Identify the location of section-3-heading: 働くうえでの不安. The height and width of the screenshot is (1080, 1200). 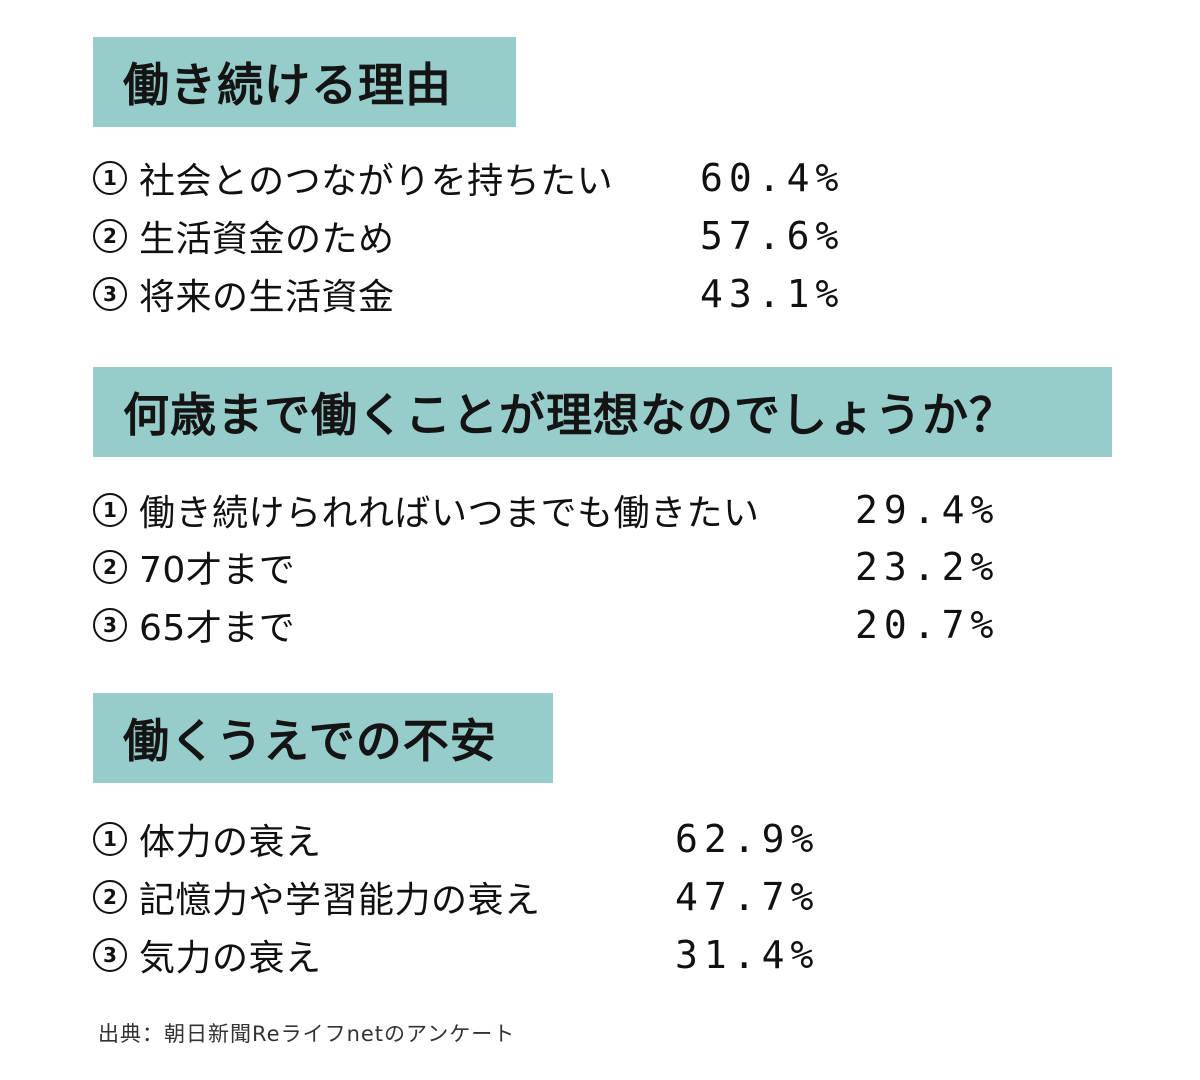
(323, 738).